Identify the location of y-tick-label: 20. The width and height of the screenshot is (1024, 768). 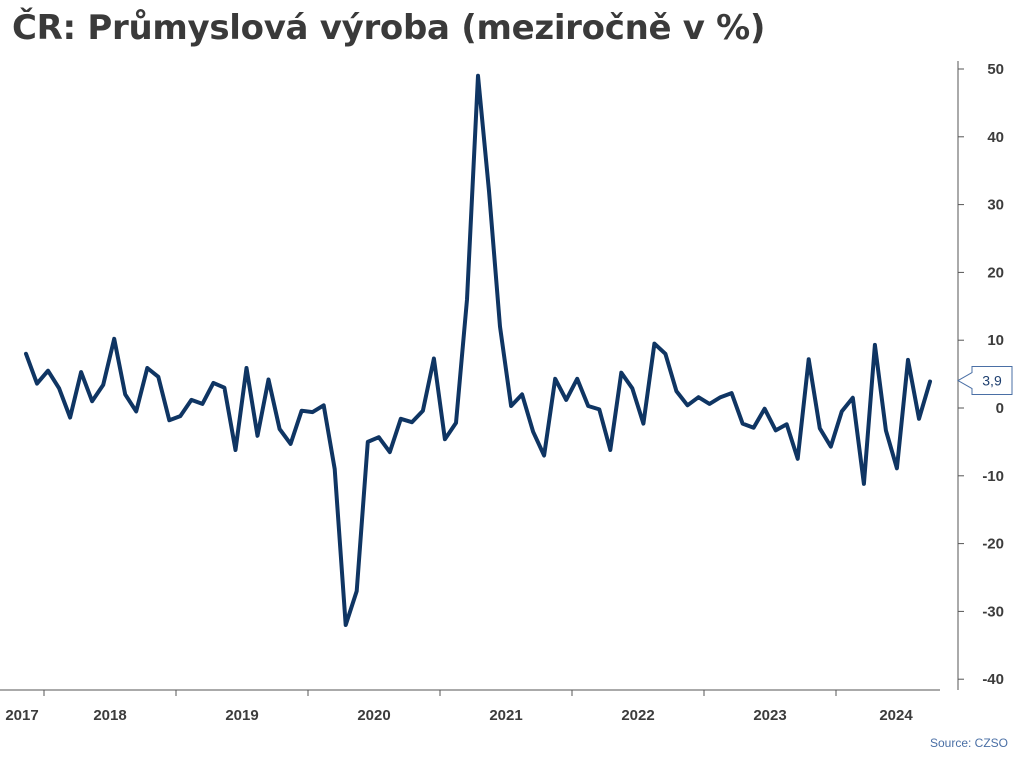
(995, 272).